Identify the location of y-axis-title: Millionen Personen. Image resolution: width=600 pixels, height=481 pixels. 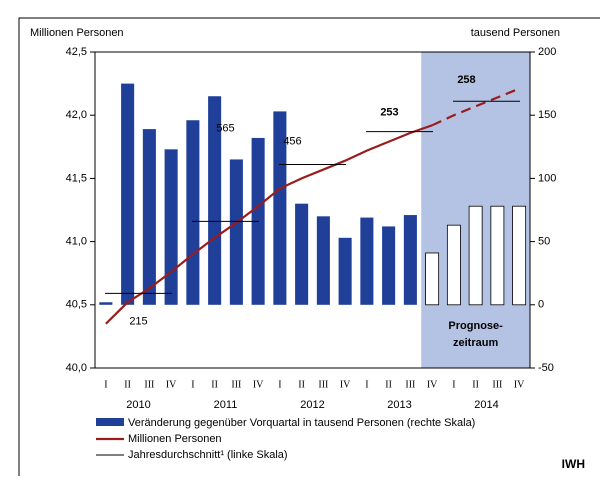
(77, 33).